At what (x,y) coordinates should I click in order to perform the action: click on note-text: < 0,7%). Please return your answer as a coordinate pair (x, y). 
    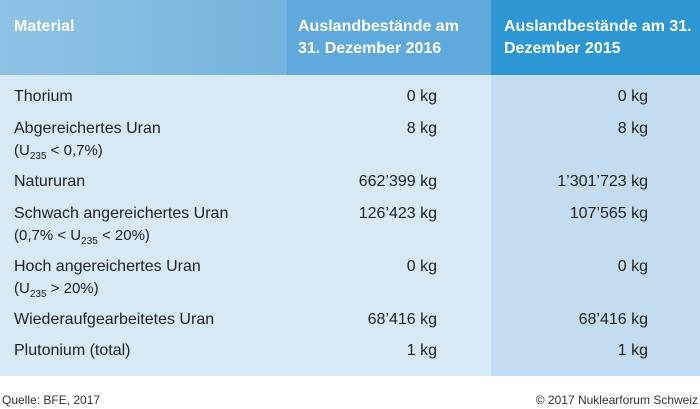
    Looking at the image, I should click on (74, 150).